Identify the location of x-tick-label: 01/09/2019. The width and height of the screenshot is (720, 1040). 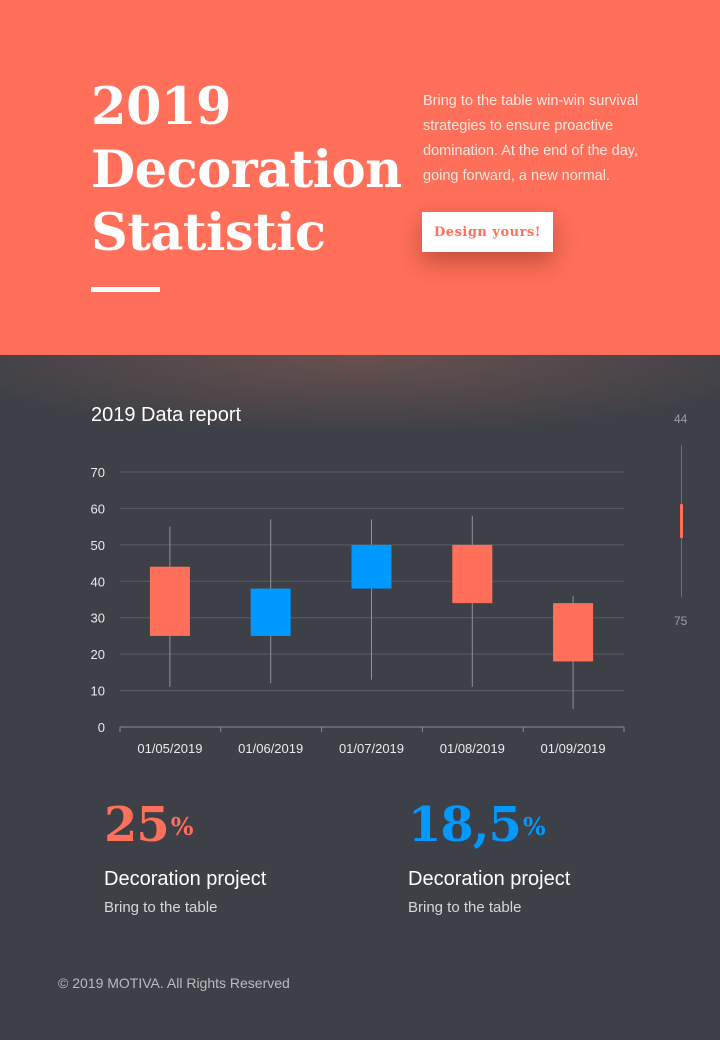
(573, 748).